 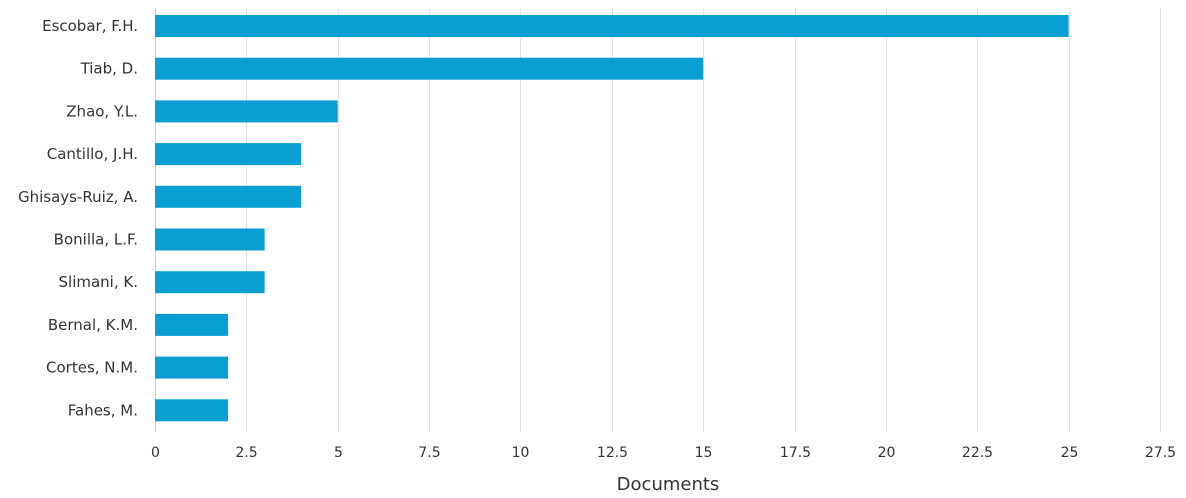 I want to click on x-tick-label: 0, so click(x=155, y=453).